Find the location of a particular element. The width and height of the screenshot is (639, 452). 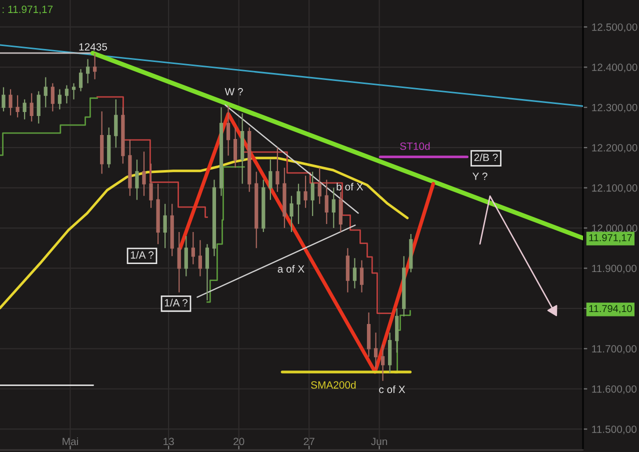

y-tick-label: 11.600,00 is located at coordinates (614, 389).